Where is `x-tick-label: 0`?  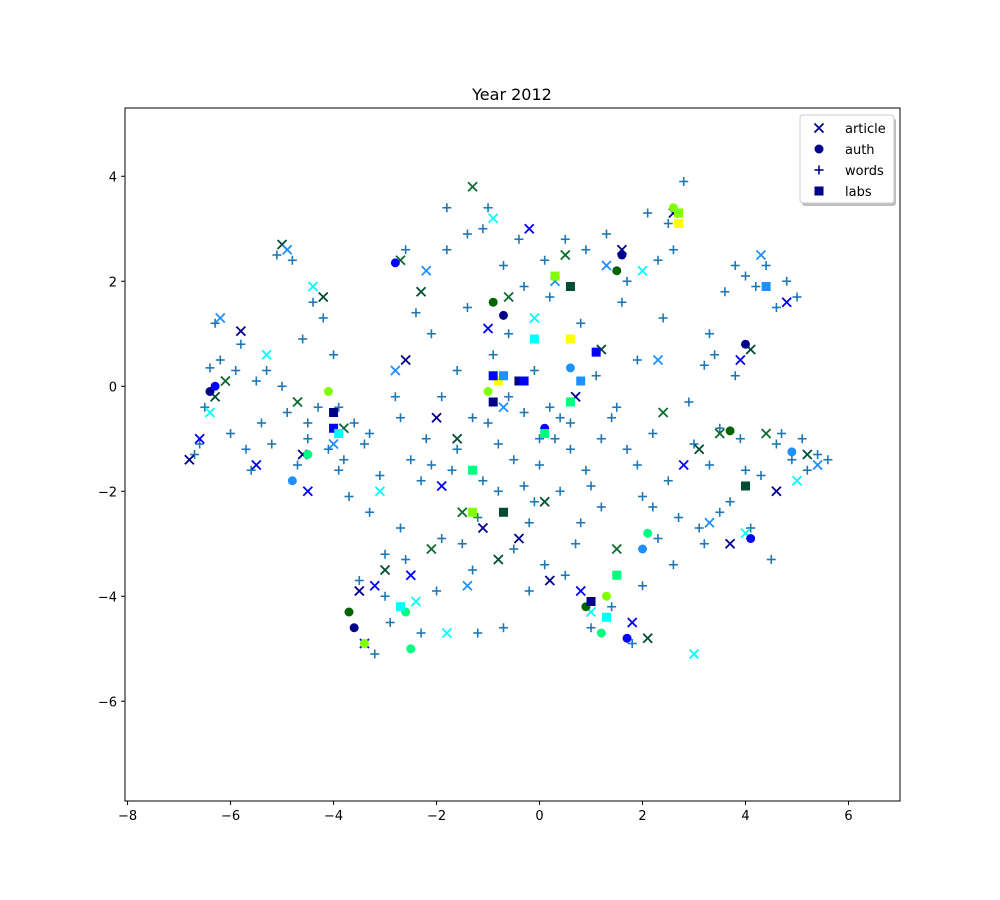 x-tick-label: 0 is located at coordinates (539, 816).